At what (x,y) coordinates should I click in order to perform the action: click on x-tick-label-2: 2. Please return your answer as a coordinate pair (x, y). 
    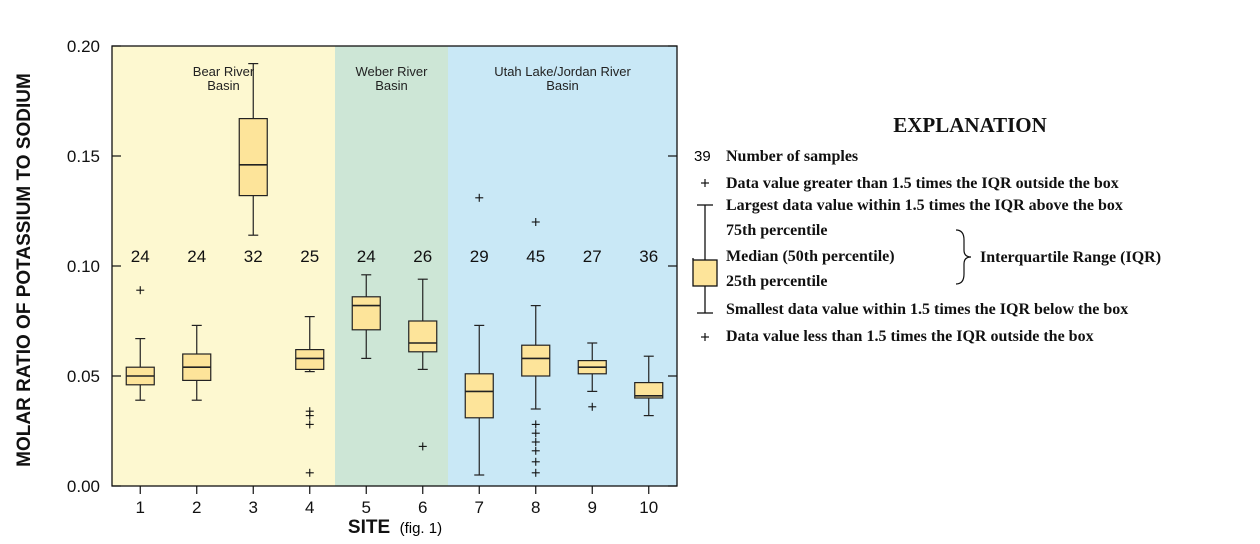
    Looking at the image, I should click on (196, 507).